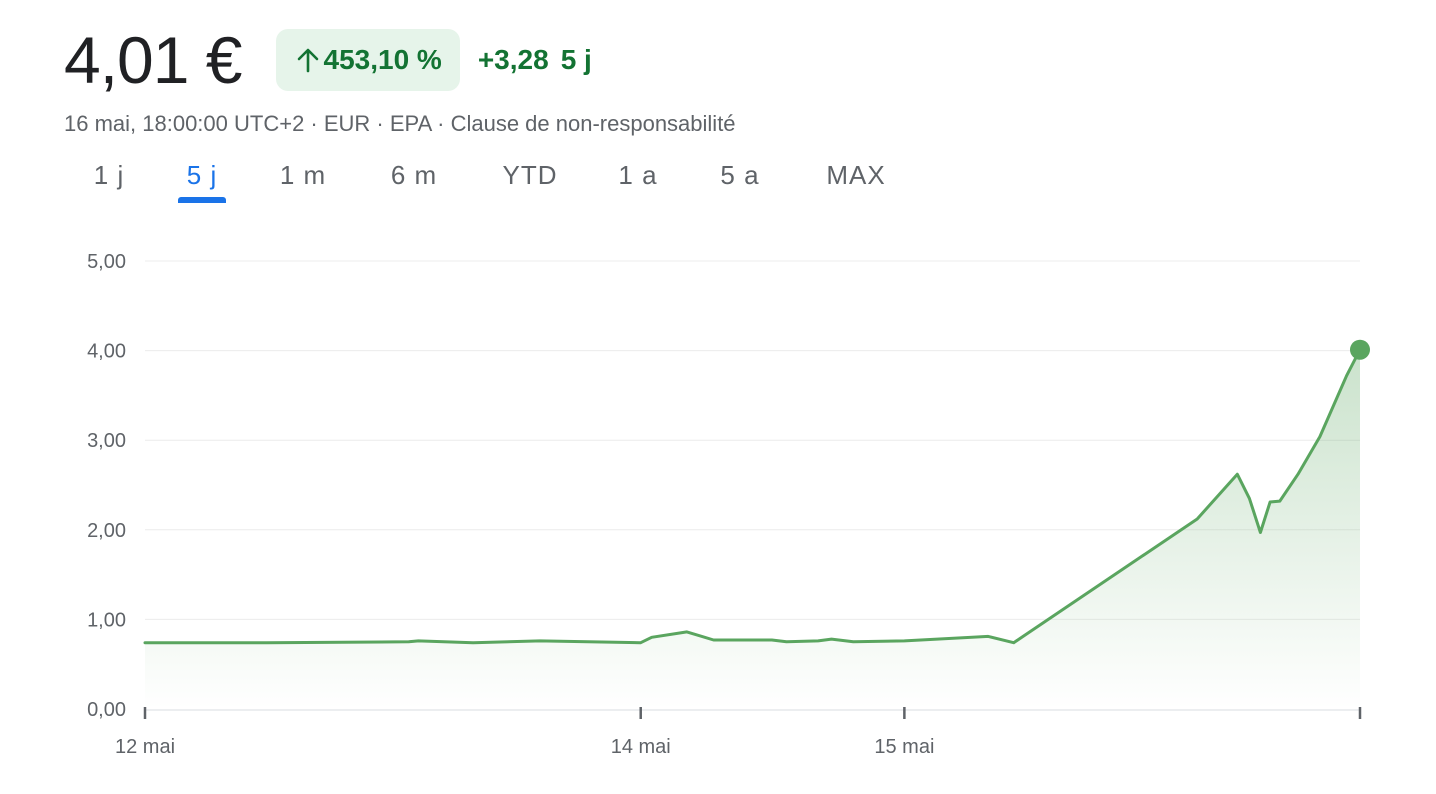 Image resolution: width=1436 pixels, height=794 pixels. I want to click on quote-header: 4,01 € 453,10 % +3,28 5 j, so click(328, 60).